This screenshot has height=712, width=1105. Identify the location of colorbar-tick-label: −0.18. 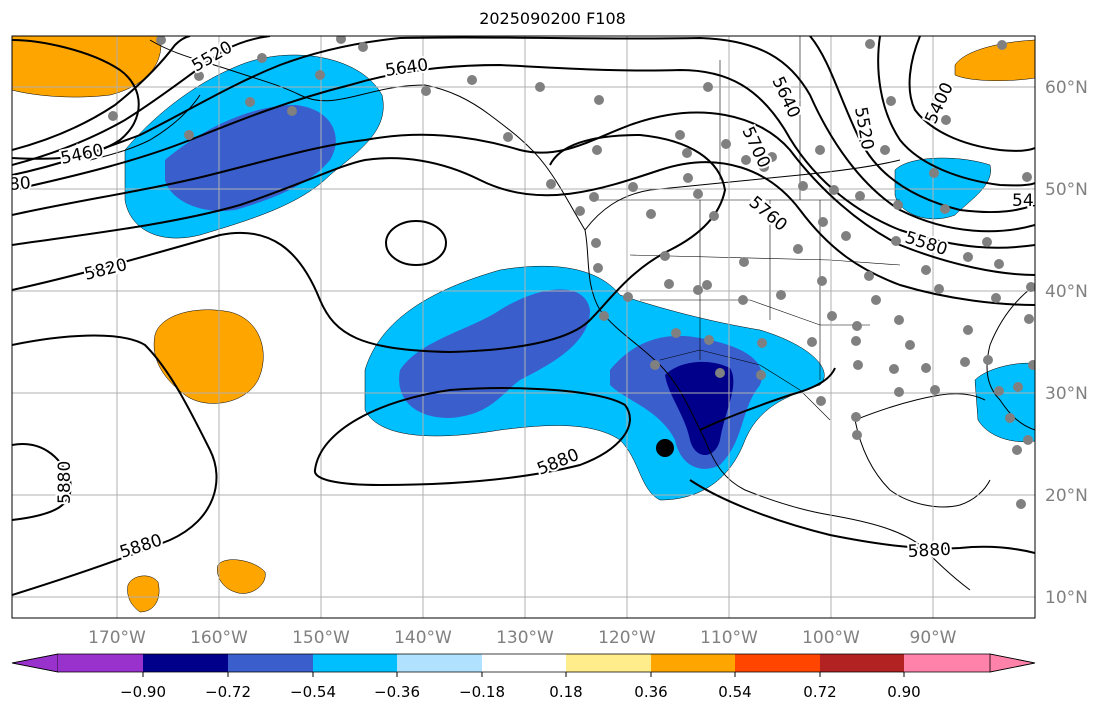
(482, 692).